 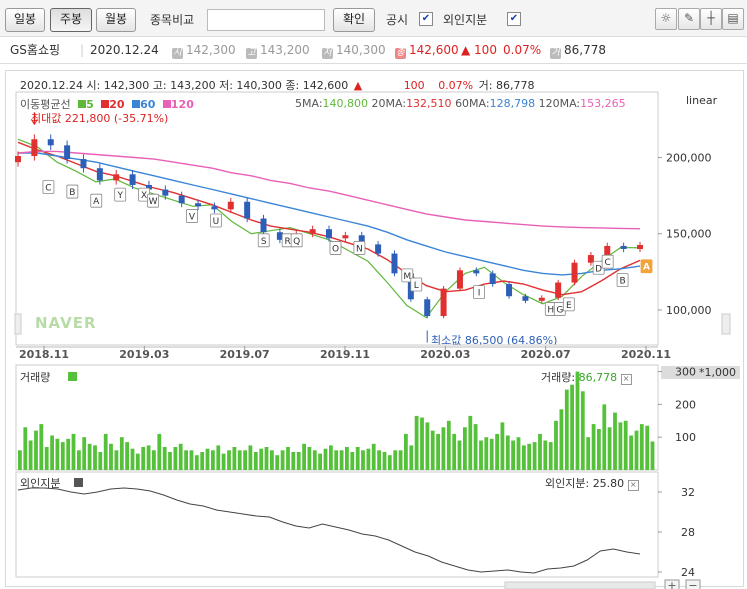 What do you see at coordinates (35, 50) in the screenshot?
I see `stock-name: GS홈쇼핑` at bounding box center [35, 50].